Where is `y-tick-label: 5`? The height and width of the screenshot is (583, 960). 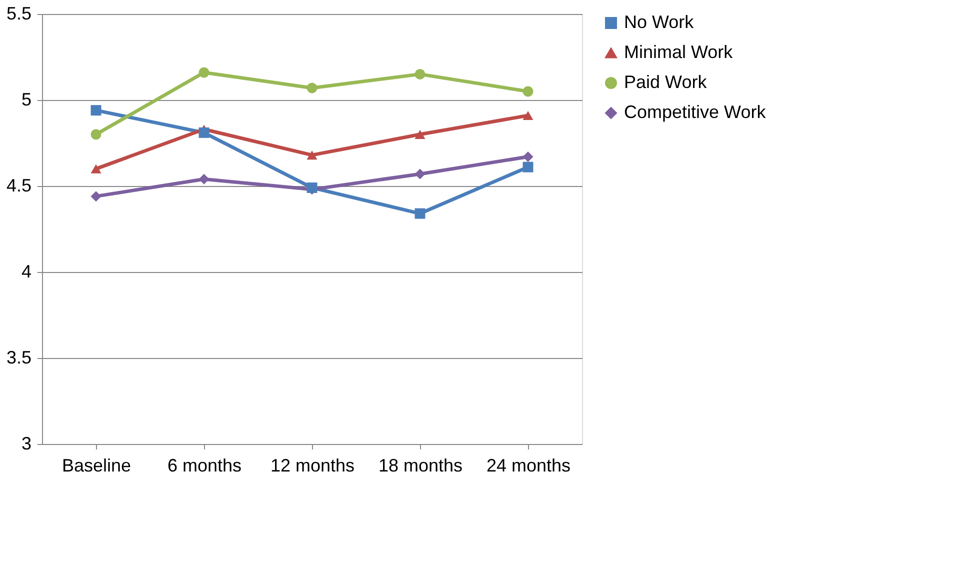
y-tick-label: 5 is located at coordinates (26, 100).